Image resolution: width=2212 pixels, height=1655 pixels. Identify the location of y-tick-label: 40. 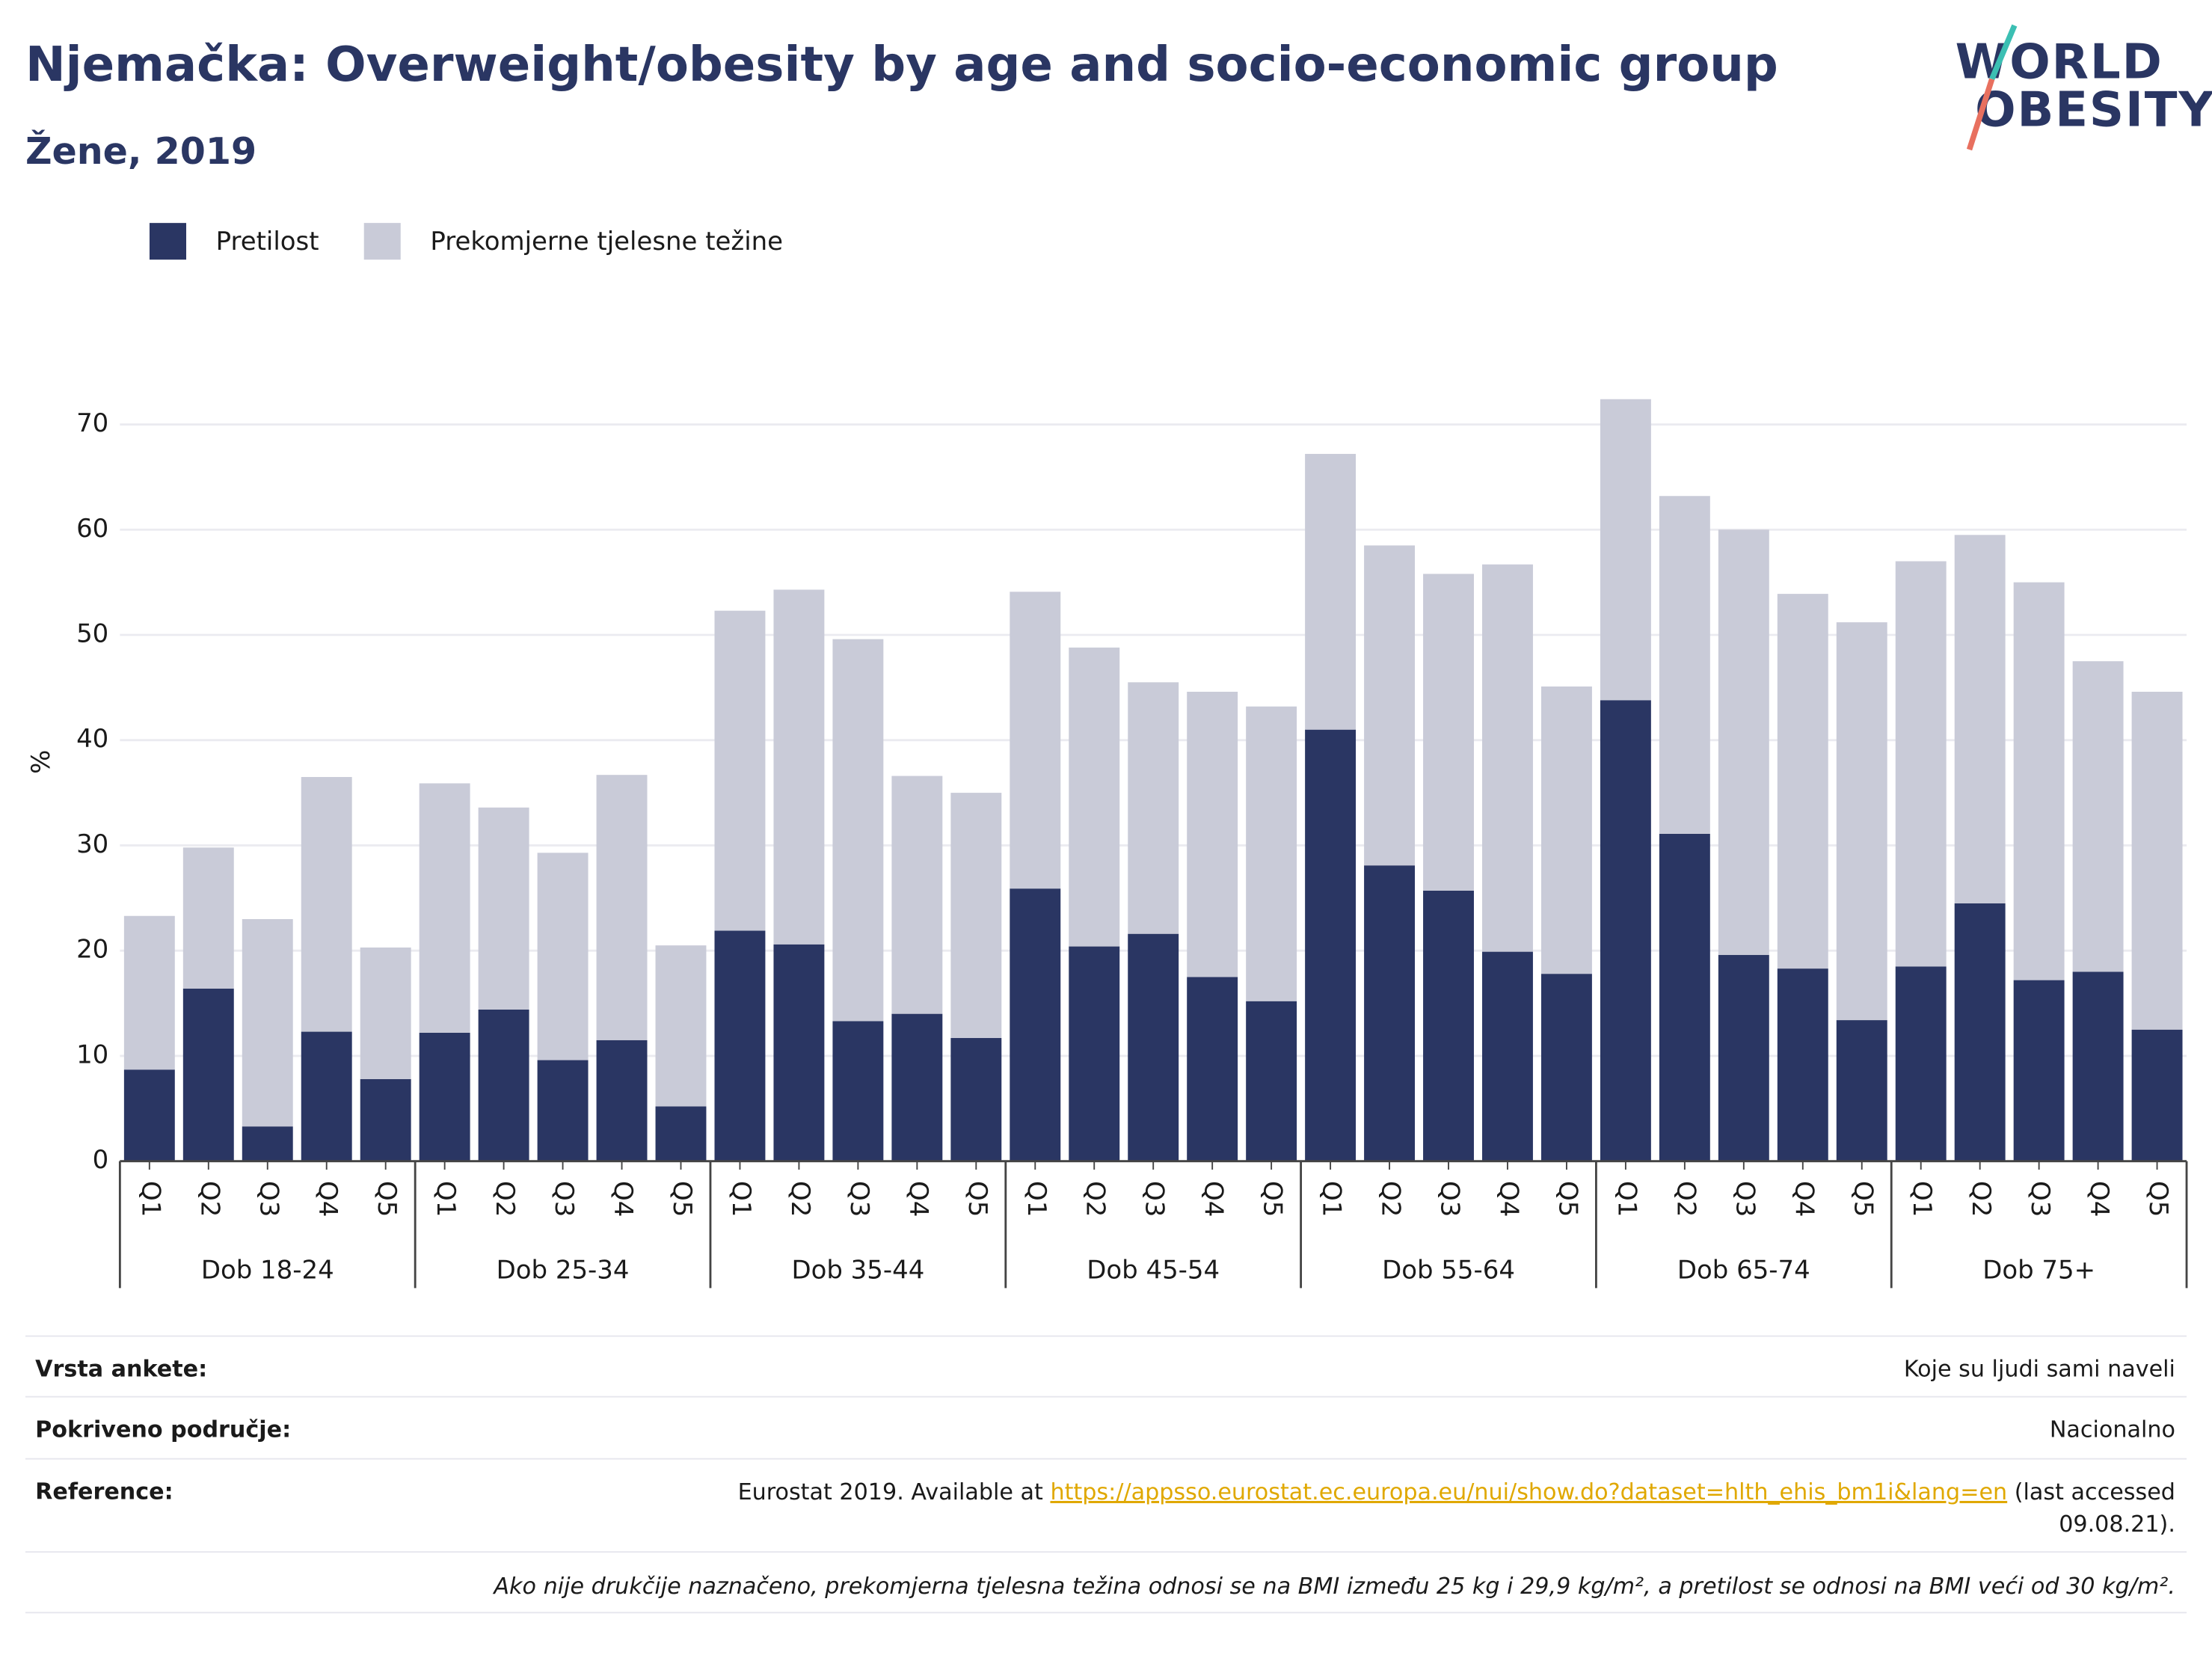
(92, 739).